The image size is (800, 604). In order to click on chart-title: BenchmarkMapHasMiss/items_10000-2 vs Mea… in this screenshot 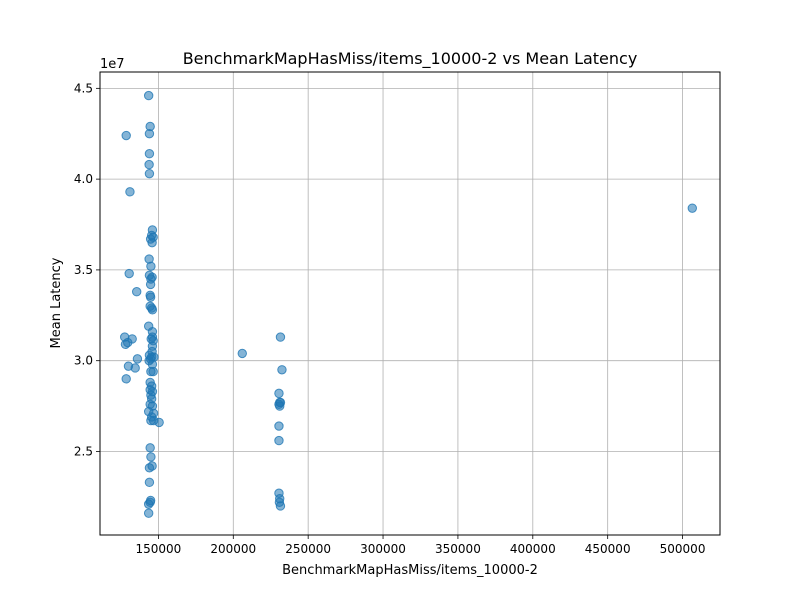, I will do `click(410, 59)`.